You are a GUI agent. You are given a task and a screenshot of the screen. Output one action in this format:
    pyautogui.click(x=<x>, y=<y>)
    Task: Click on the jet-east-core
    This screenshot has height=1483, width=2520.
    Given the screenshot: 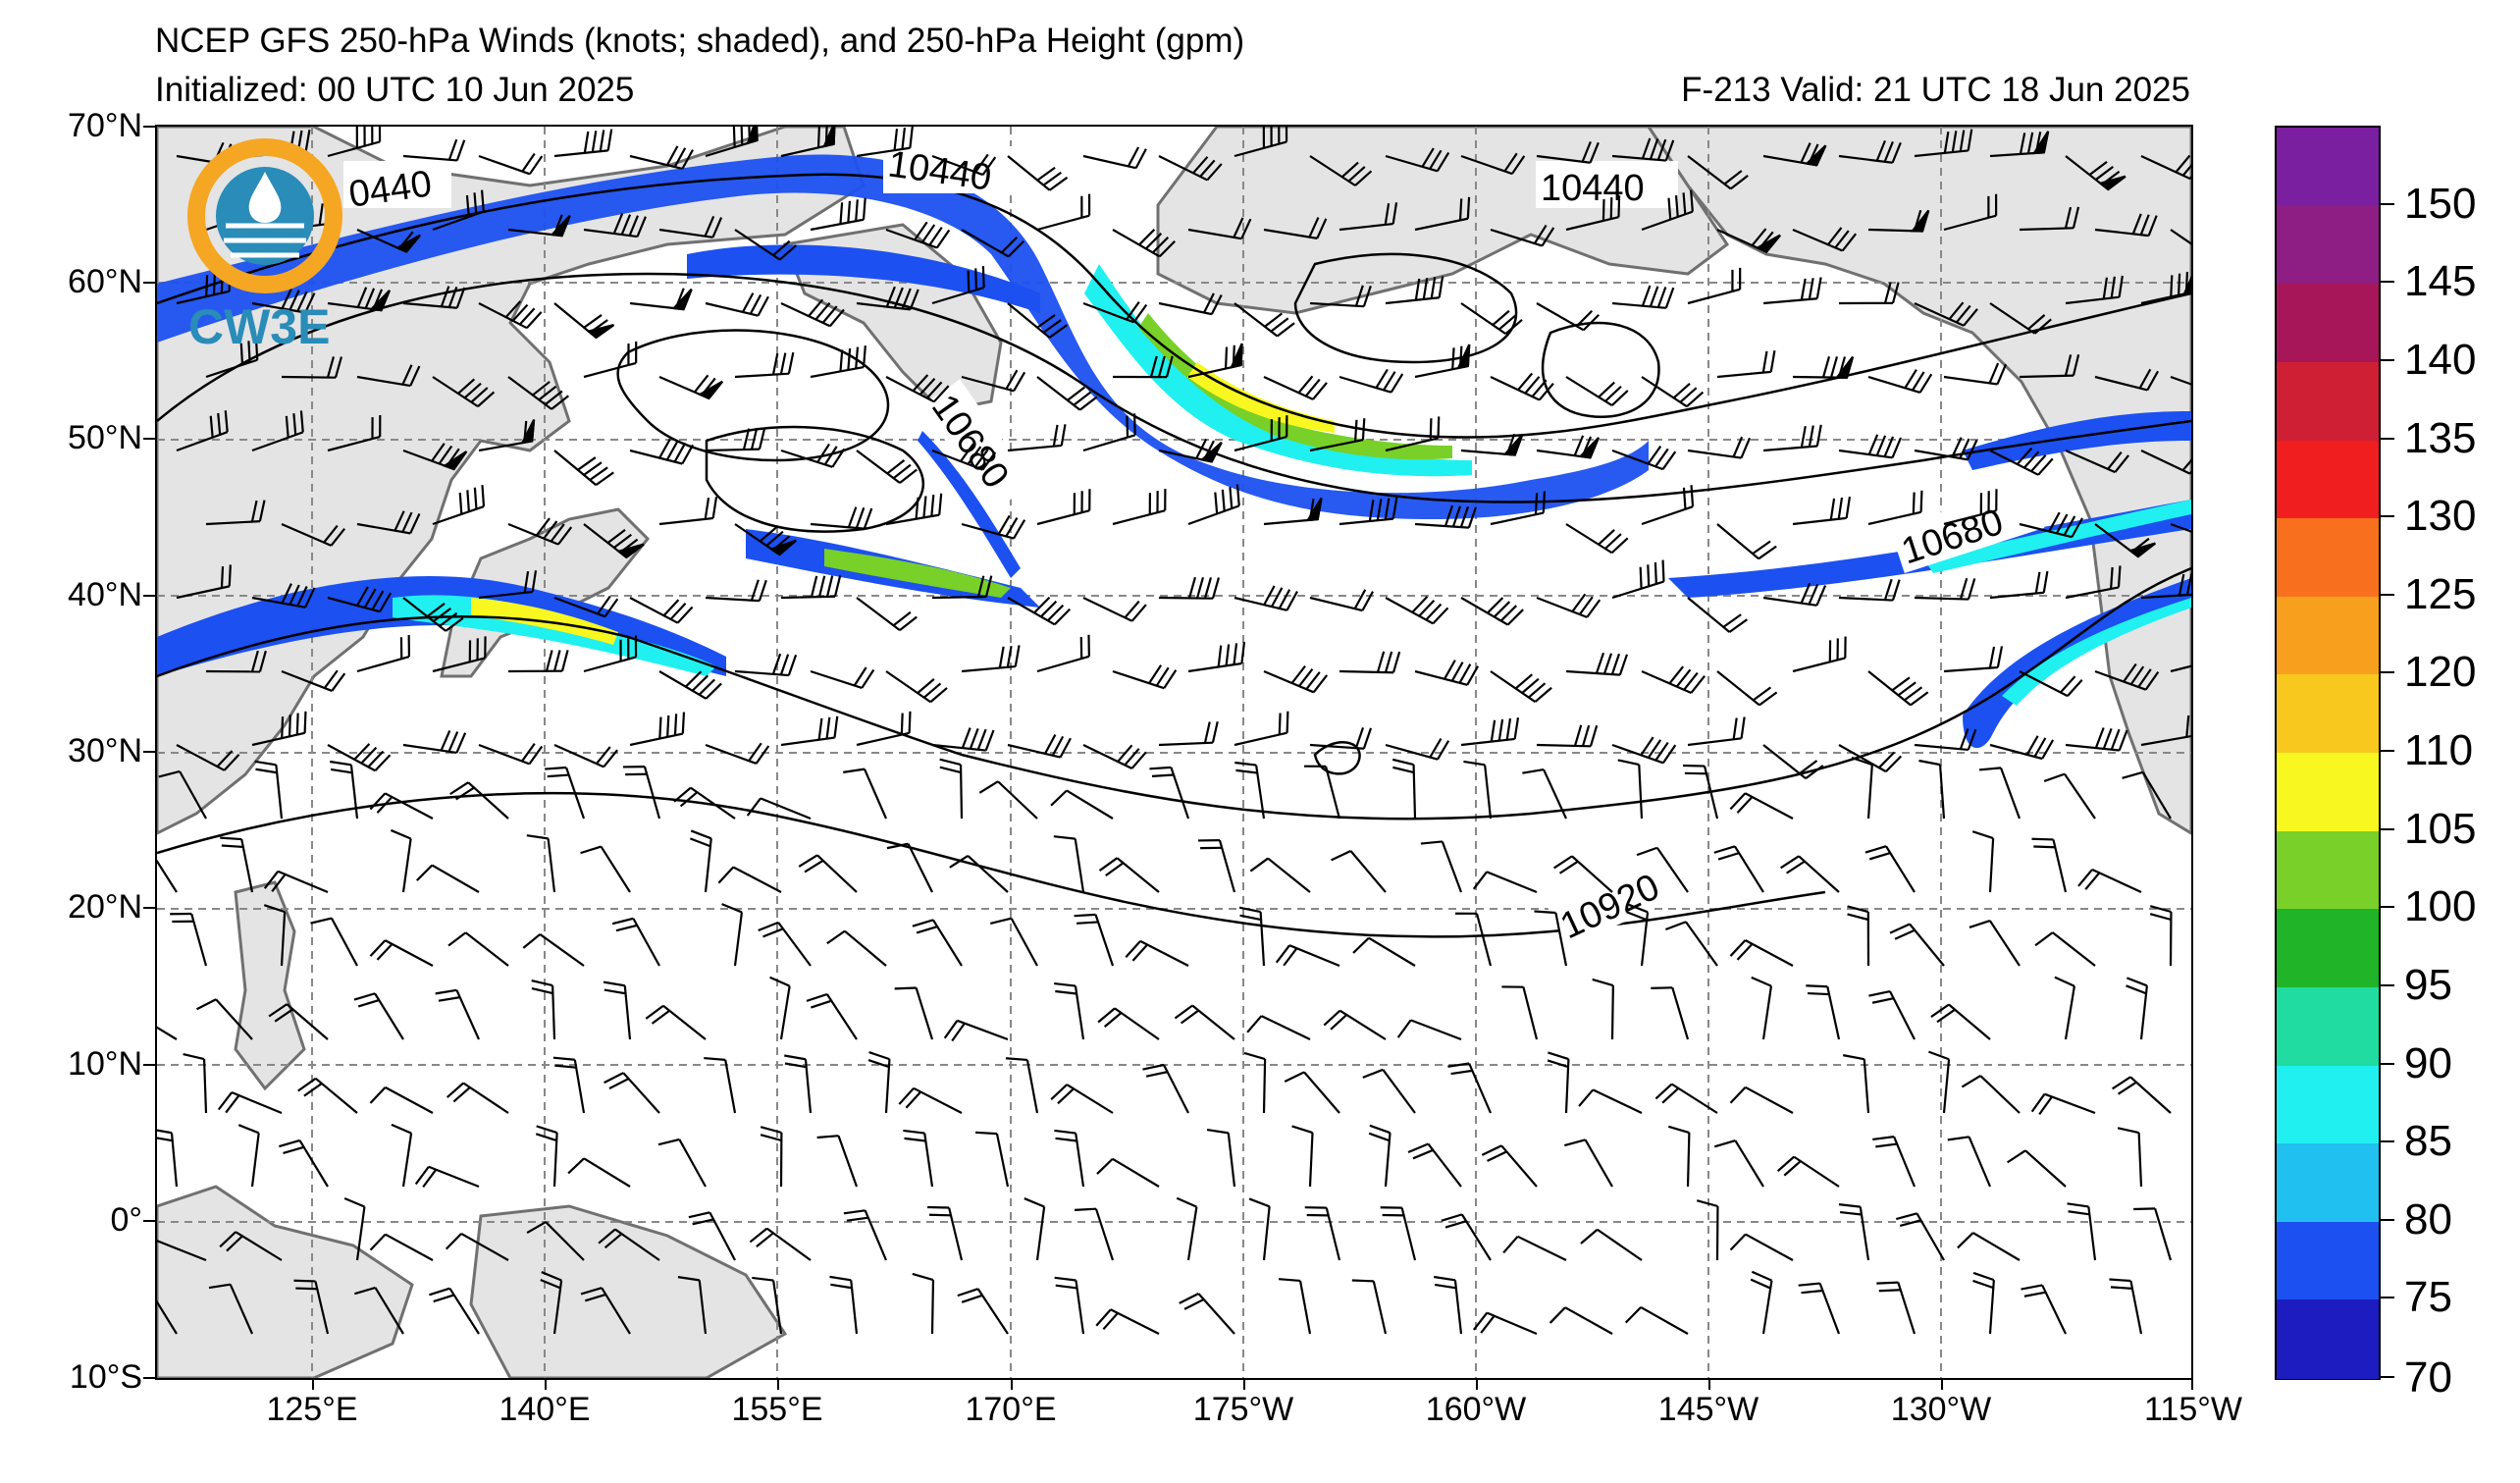 What is the action you would take?
    pyautogui.click(x=2057, y=536)
    